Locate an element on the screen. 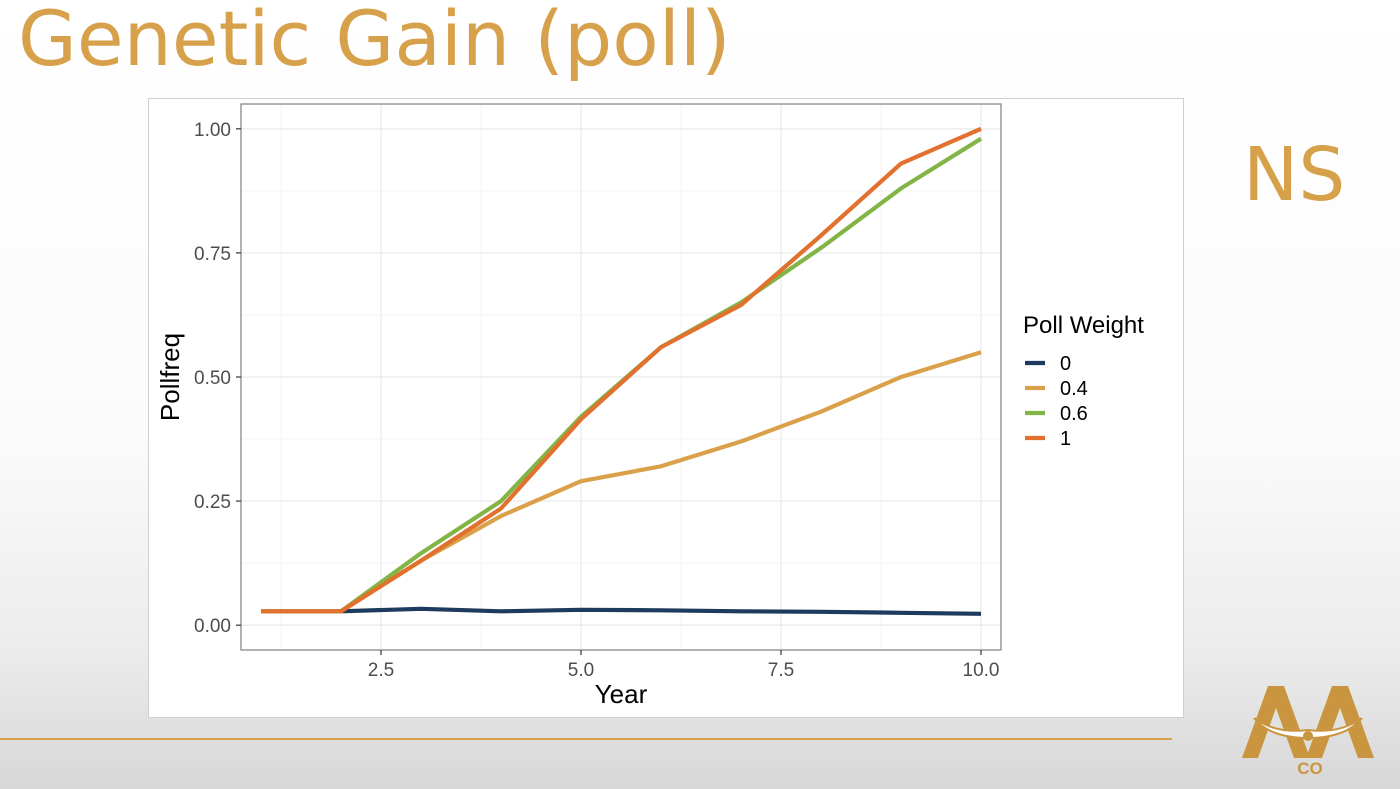 This screenshot has height=789, width=1400. x-axis-ticks: 2.5 5.0 7.5 10.0 is located at coordinates (684, 665).